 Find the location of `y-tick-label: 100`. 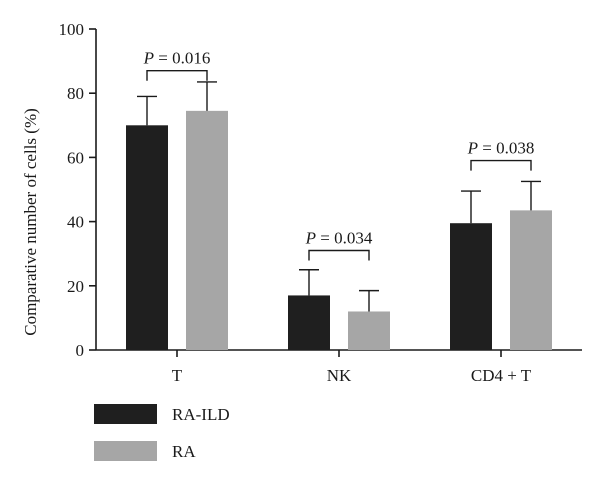

y-tick-label: 100 is located at coordinates (72, 29).